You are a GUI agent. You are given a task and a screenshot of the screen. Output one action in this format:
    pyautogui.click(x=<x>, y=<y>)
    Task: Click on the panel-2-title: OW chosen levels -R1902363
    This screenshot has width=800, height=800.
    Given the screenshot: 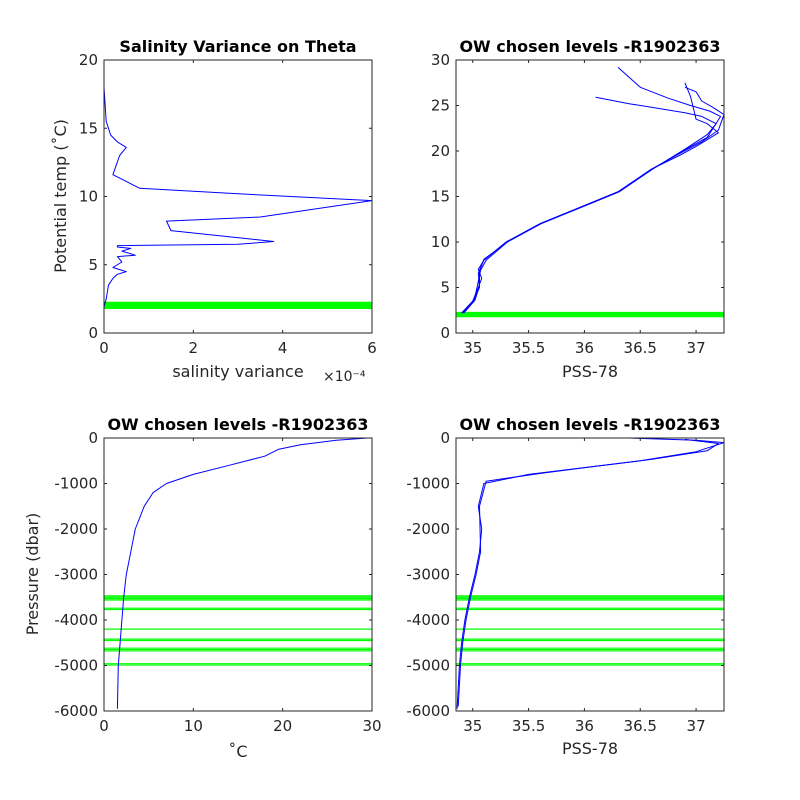 What is the action you would take?
    pyautogui.click(x=589, y=46)
    